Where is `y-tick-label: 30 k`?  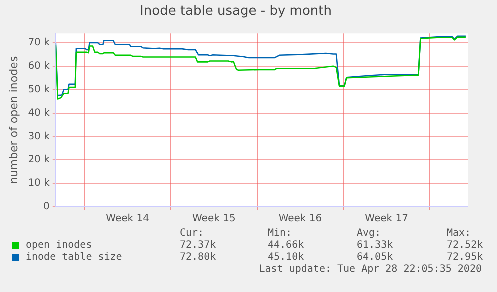 y-tick-label: 30 k is located at coordinates (39, 136).